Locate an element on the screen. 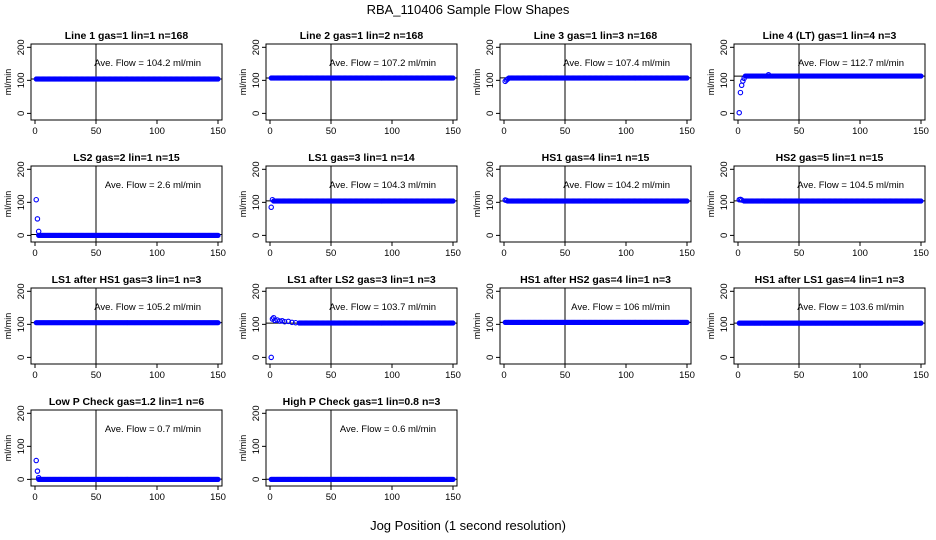  panel-title: LS1 gas=3 lin=1 n=14 is located at coordinates (361, 158).